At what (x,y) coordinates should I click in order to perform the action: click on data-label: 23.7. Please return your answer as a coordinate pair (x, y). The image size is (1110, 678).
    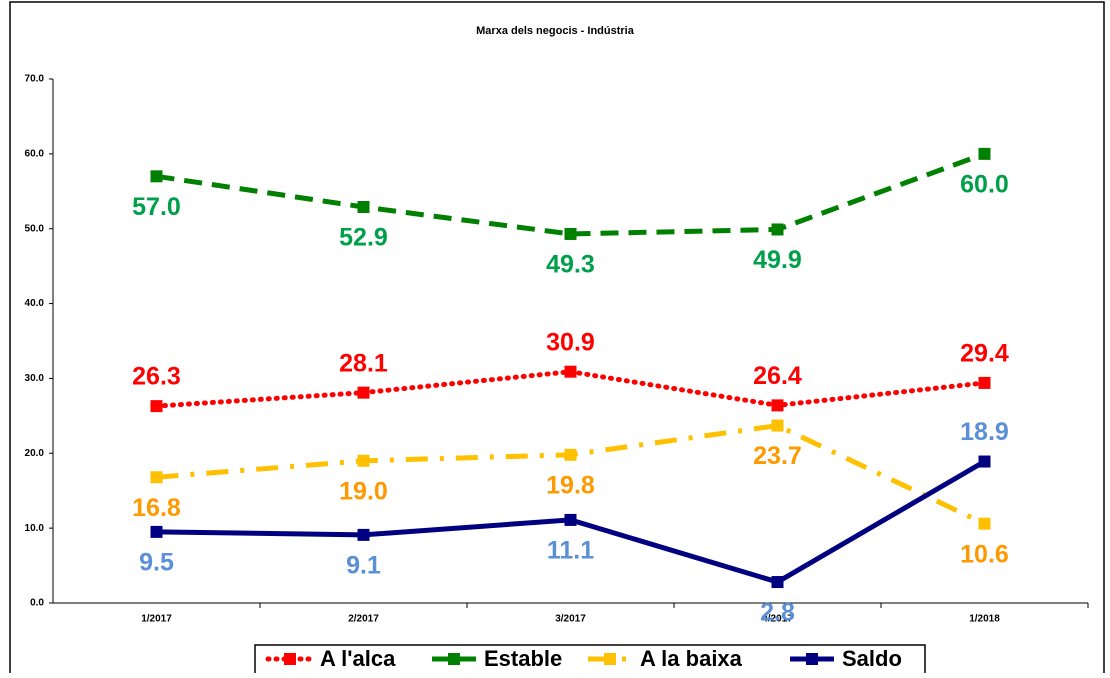
    Looking at the image, I should click on (777, 456).